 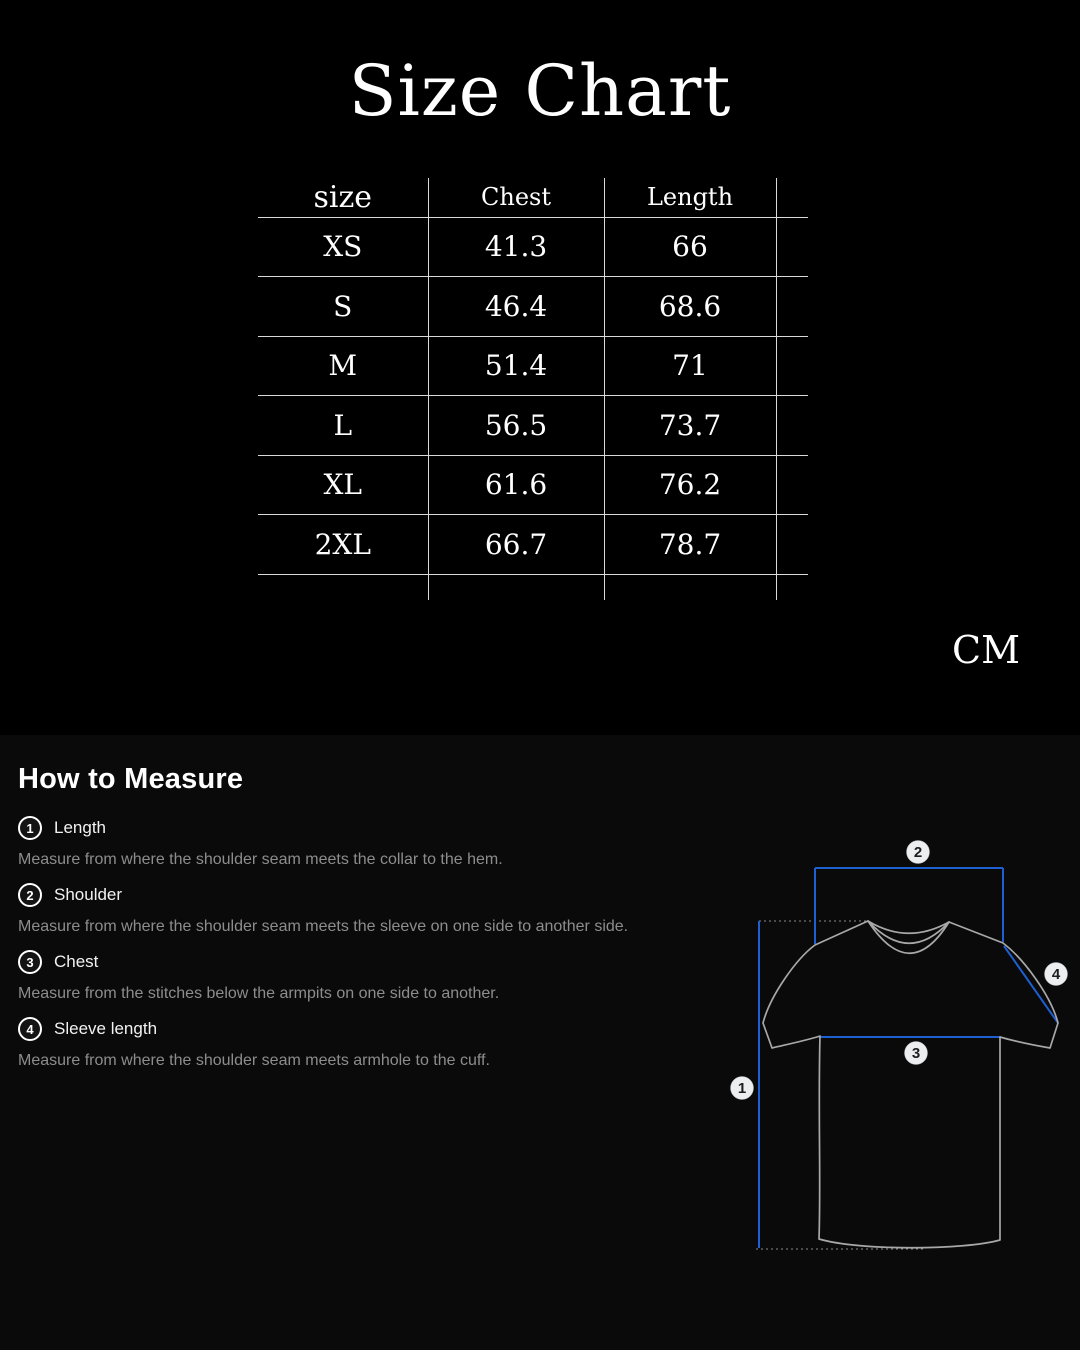 I want to click on collar-rib-top, so click(x=908, y=927).